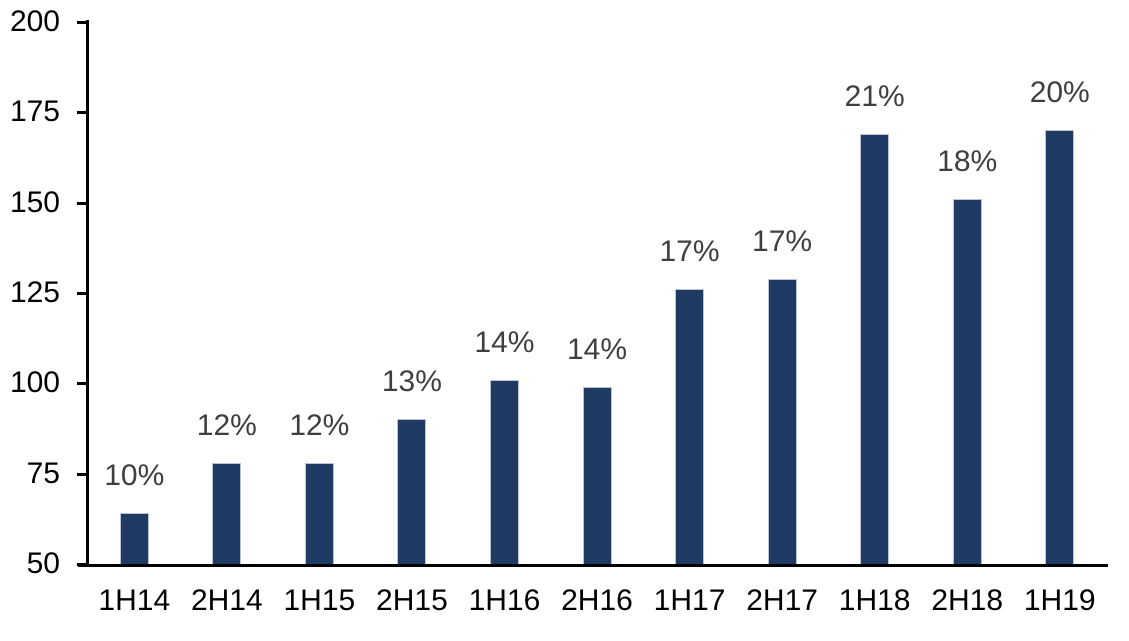 The image size is (1129, 641). Describe the element at coordinates (689, 252) in the screenshot. I see `bar-value-label-1H17: 17%` at that location.